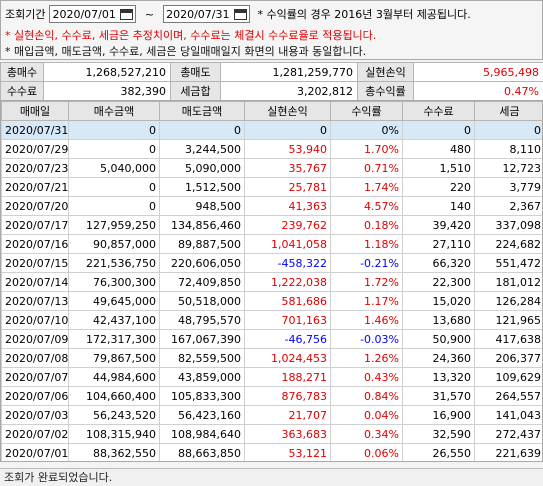 This screenshot has width=543, height=486. Describe the element at coordinates (35, 377) in the screenshot. I see `cell-date: 2020/07/07` at that location.